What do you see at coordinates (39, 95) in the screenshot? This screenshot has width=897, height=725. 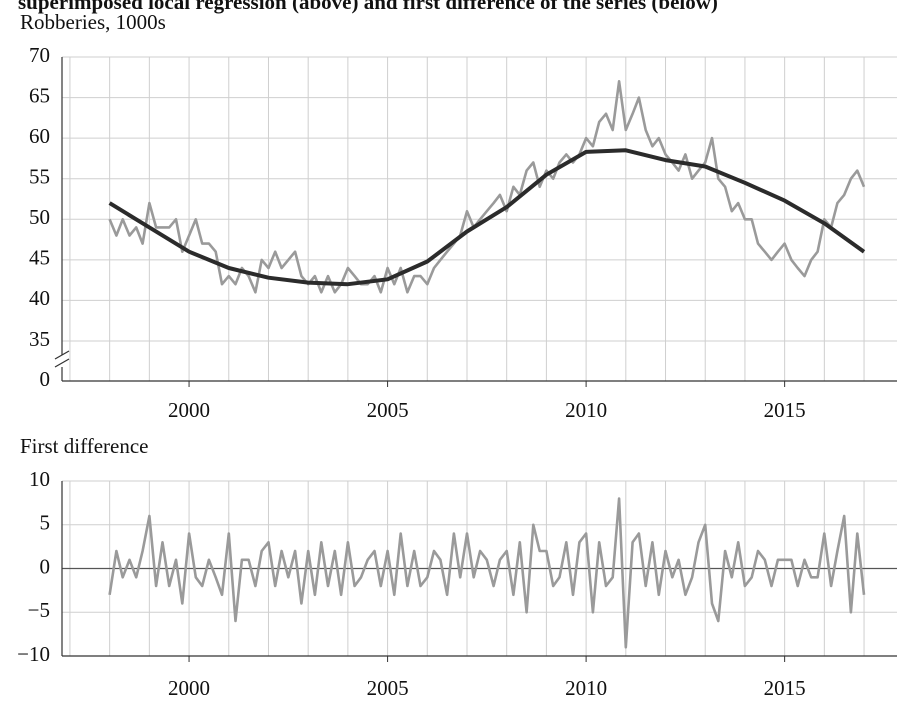 I see `y-tick-label: 65` at bounding box center [39, 95].